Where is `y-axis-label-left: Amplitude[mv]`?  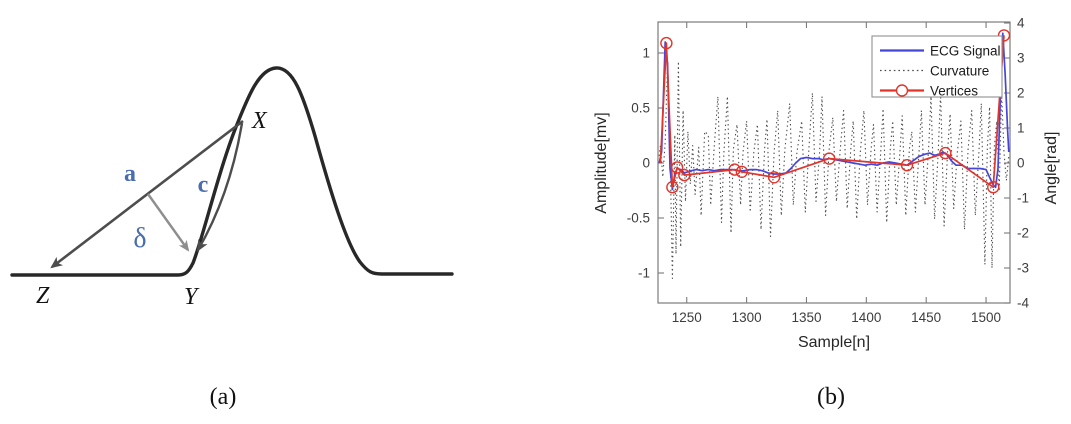
y-axis-label-left: Amplitude[mv] is located at coordinates (601, 162).